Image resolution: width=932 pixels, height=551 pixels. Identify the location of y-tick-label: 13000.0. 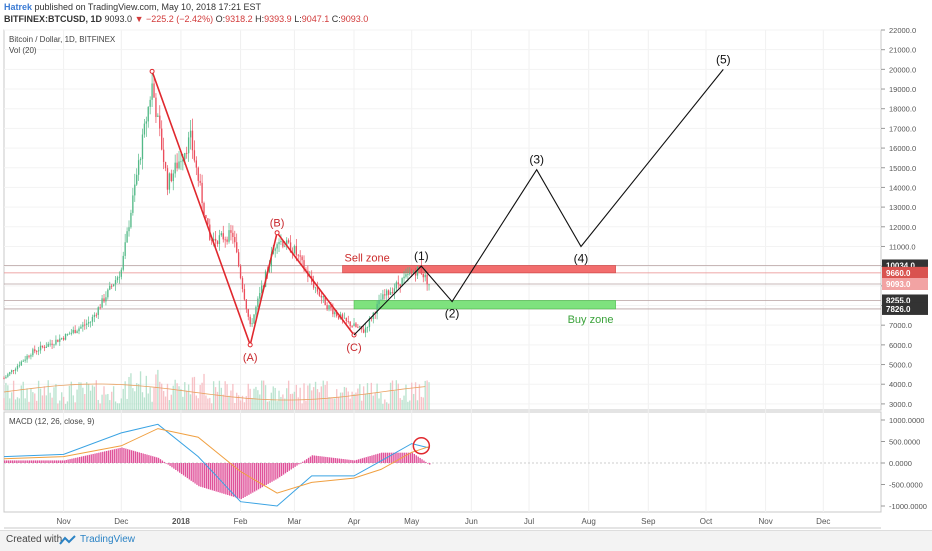
(902, 207).